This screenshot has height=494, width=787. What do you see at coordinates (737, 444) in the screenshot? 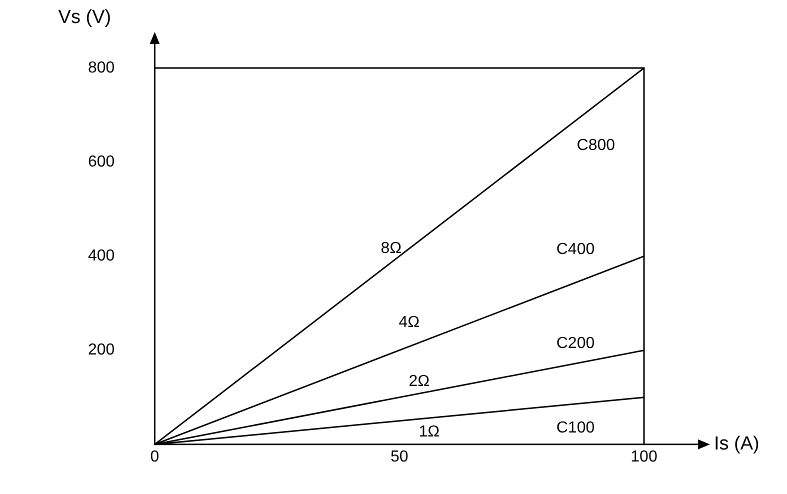
I see `x-axis-title: Is (A)` at bounding box center [737, 444].